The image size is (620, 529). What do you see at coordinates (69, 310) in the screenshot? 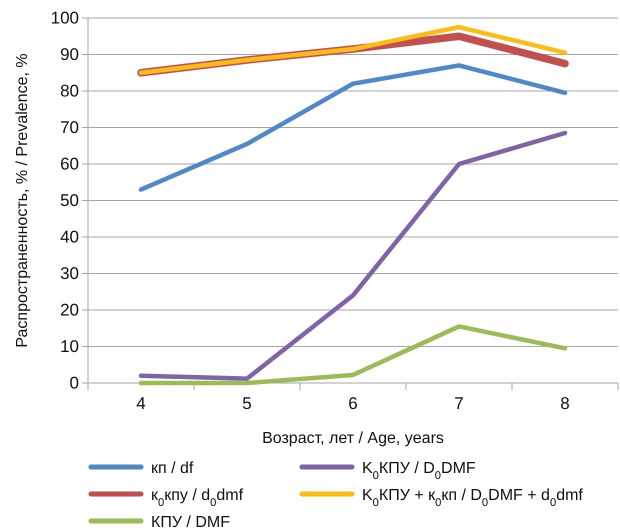
I see `y-tick-label: 20` at bounding box center [69, 310].